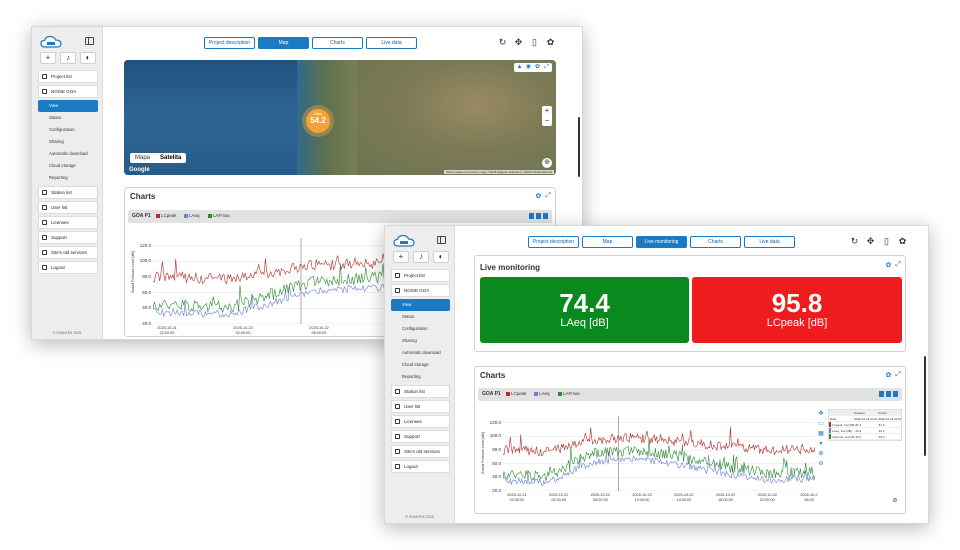 The width and height of the screenshot is (960, 550). Describe the element at coordinates (547, 163) in the screenshot. I see `locate-icon: ⊕` at that location.